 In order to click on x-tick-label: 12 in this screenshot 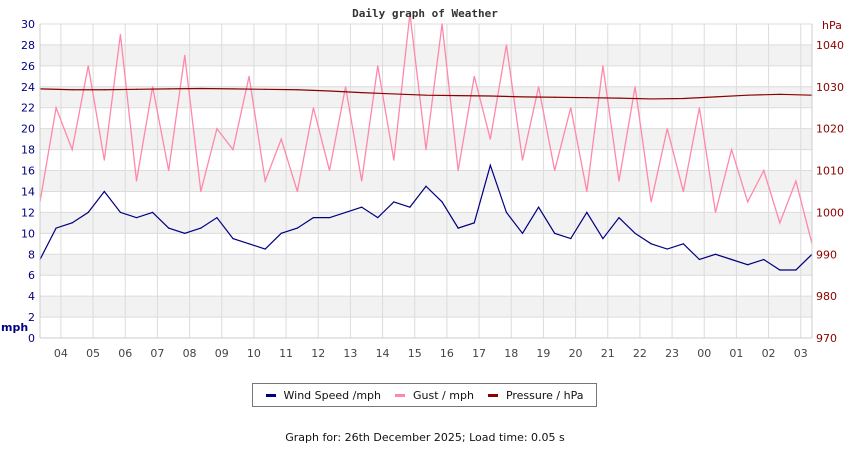, I will do `click(318, 353)`.